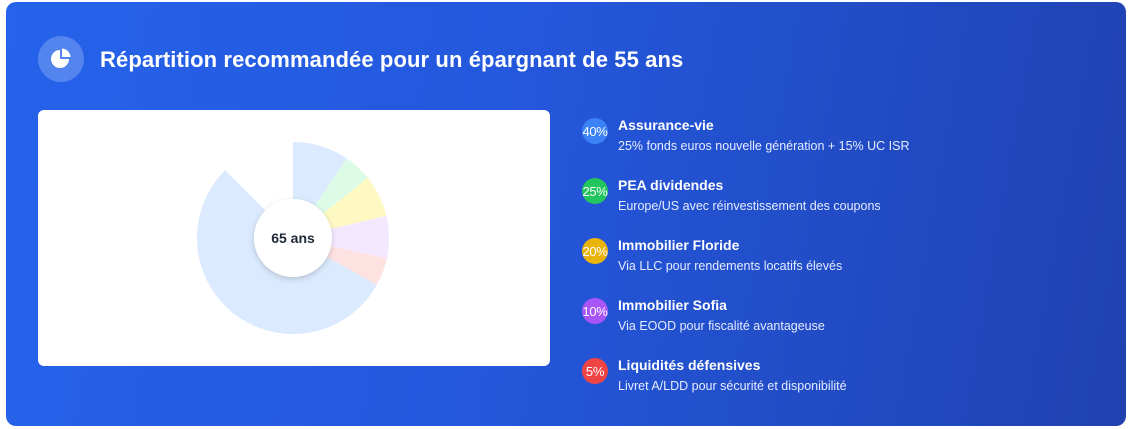  I want to click on pie-chart-icon, so click(61, 59).